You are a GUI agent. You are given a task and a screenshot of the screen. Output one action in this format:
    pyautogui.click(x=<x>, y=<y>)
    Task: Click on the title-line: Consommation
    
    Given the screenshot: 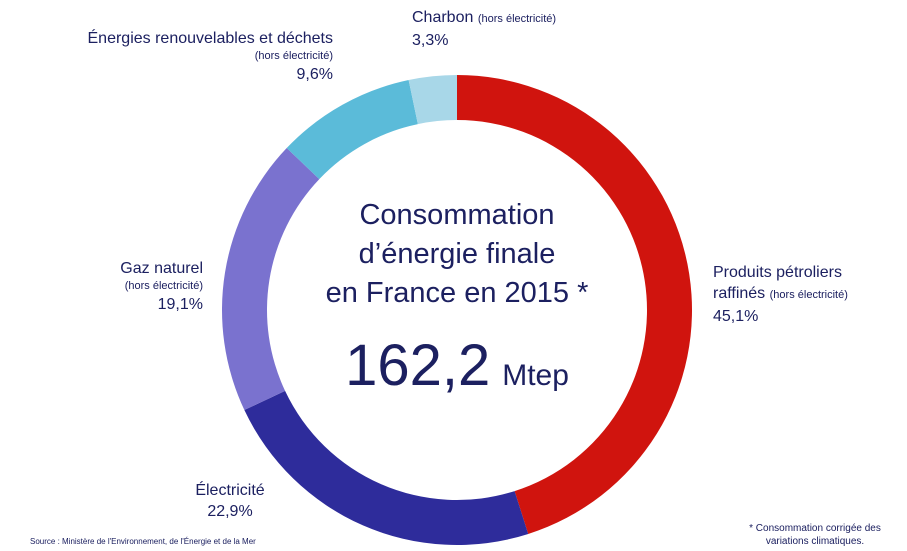 What is the action you would take?
    pyautogui.click(x=456, y=215)
    